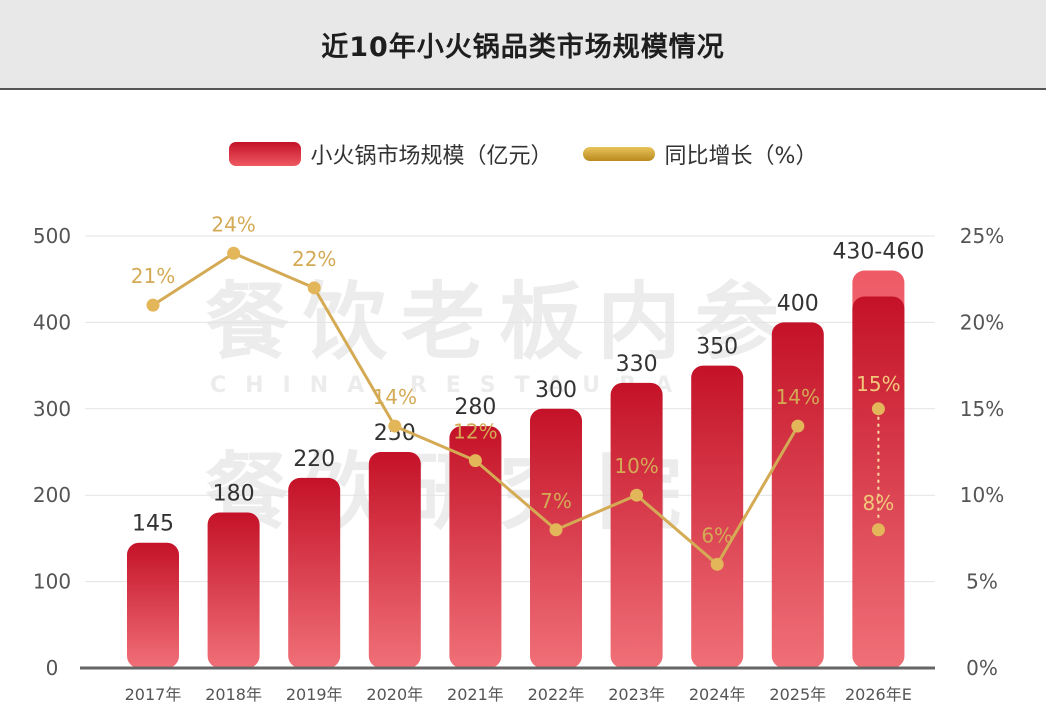  Describe the element at coordinates (717, 347) in the screenshot. I see `bar-value-label: 350` at that location.